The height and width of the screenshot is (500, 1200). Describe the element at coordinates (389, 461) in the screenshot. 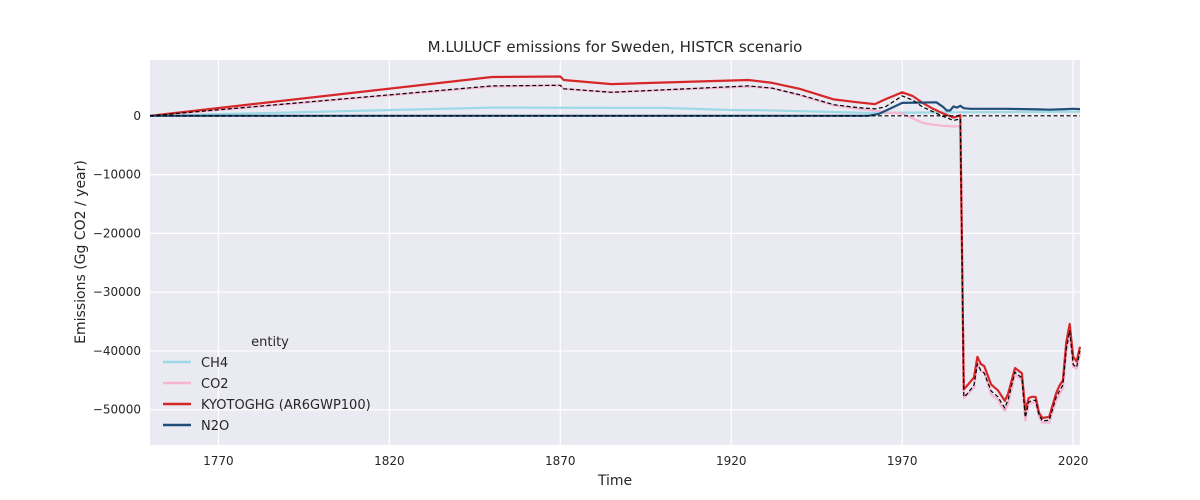

I see `x-tick-label: 1820` at that location.